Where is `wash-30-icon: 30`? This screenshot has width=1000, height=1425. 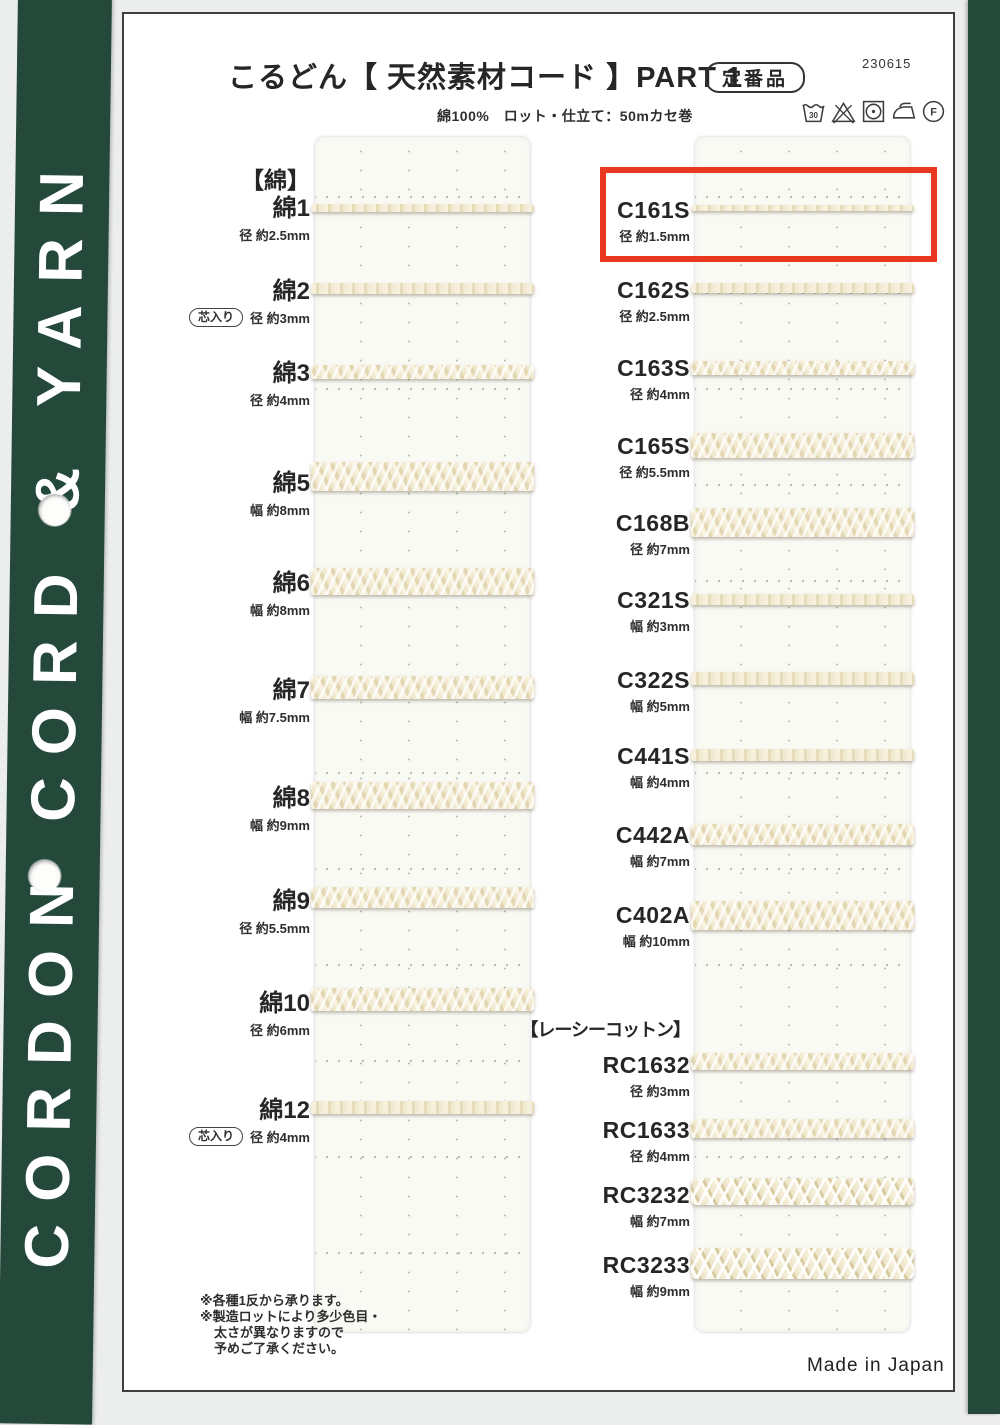
wash-30-icon: 30 is located at coordinates (813, 111).